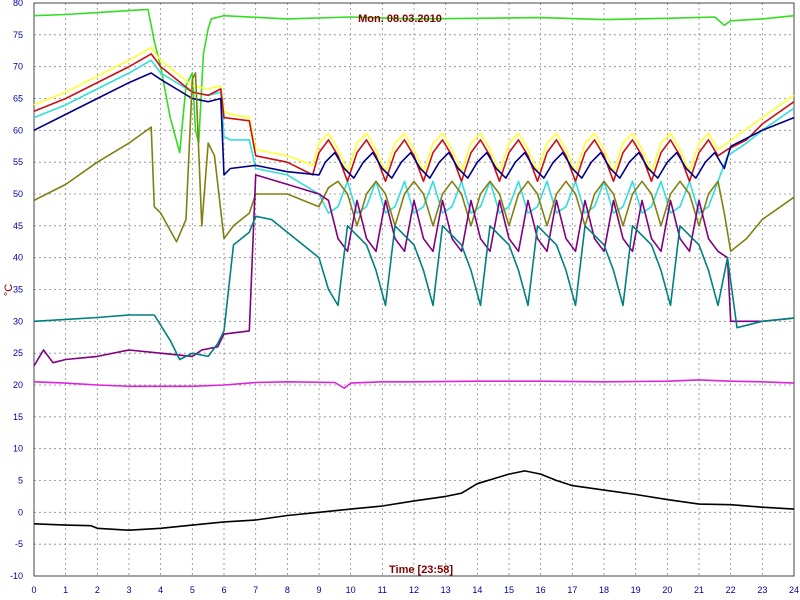  I want to click on x-axis-label: Time [23:58], so click(421, 570).